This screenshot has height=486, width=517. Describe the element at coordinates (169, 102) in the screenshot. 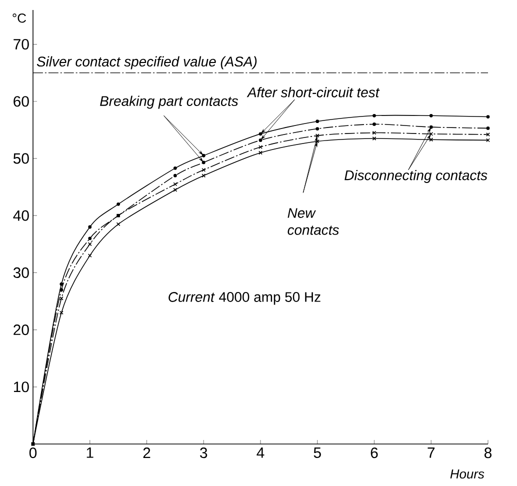

I see `annotation: Breaking part contacts` at that location.